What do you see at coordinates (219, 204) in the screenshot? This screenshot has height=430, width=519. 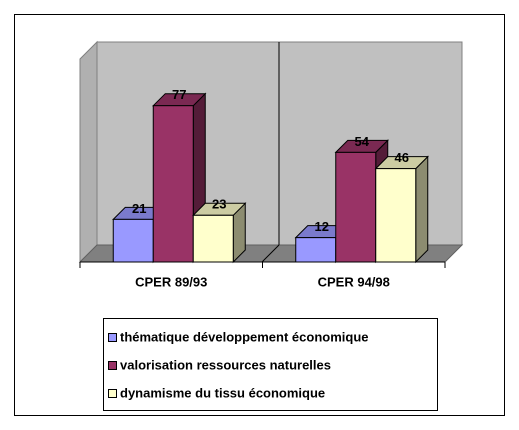 I see `data-label: 23` at bounding box center [219, 204].